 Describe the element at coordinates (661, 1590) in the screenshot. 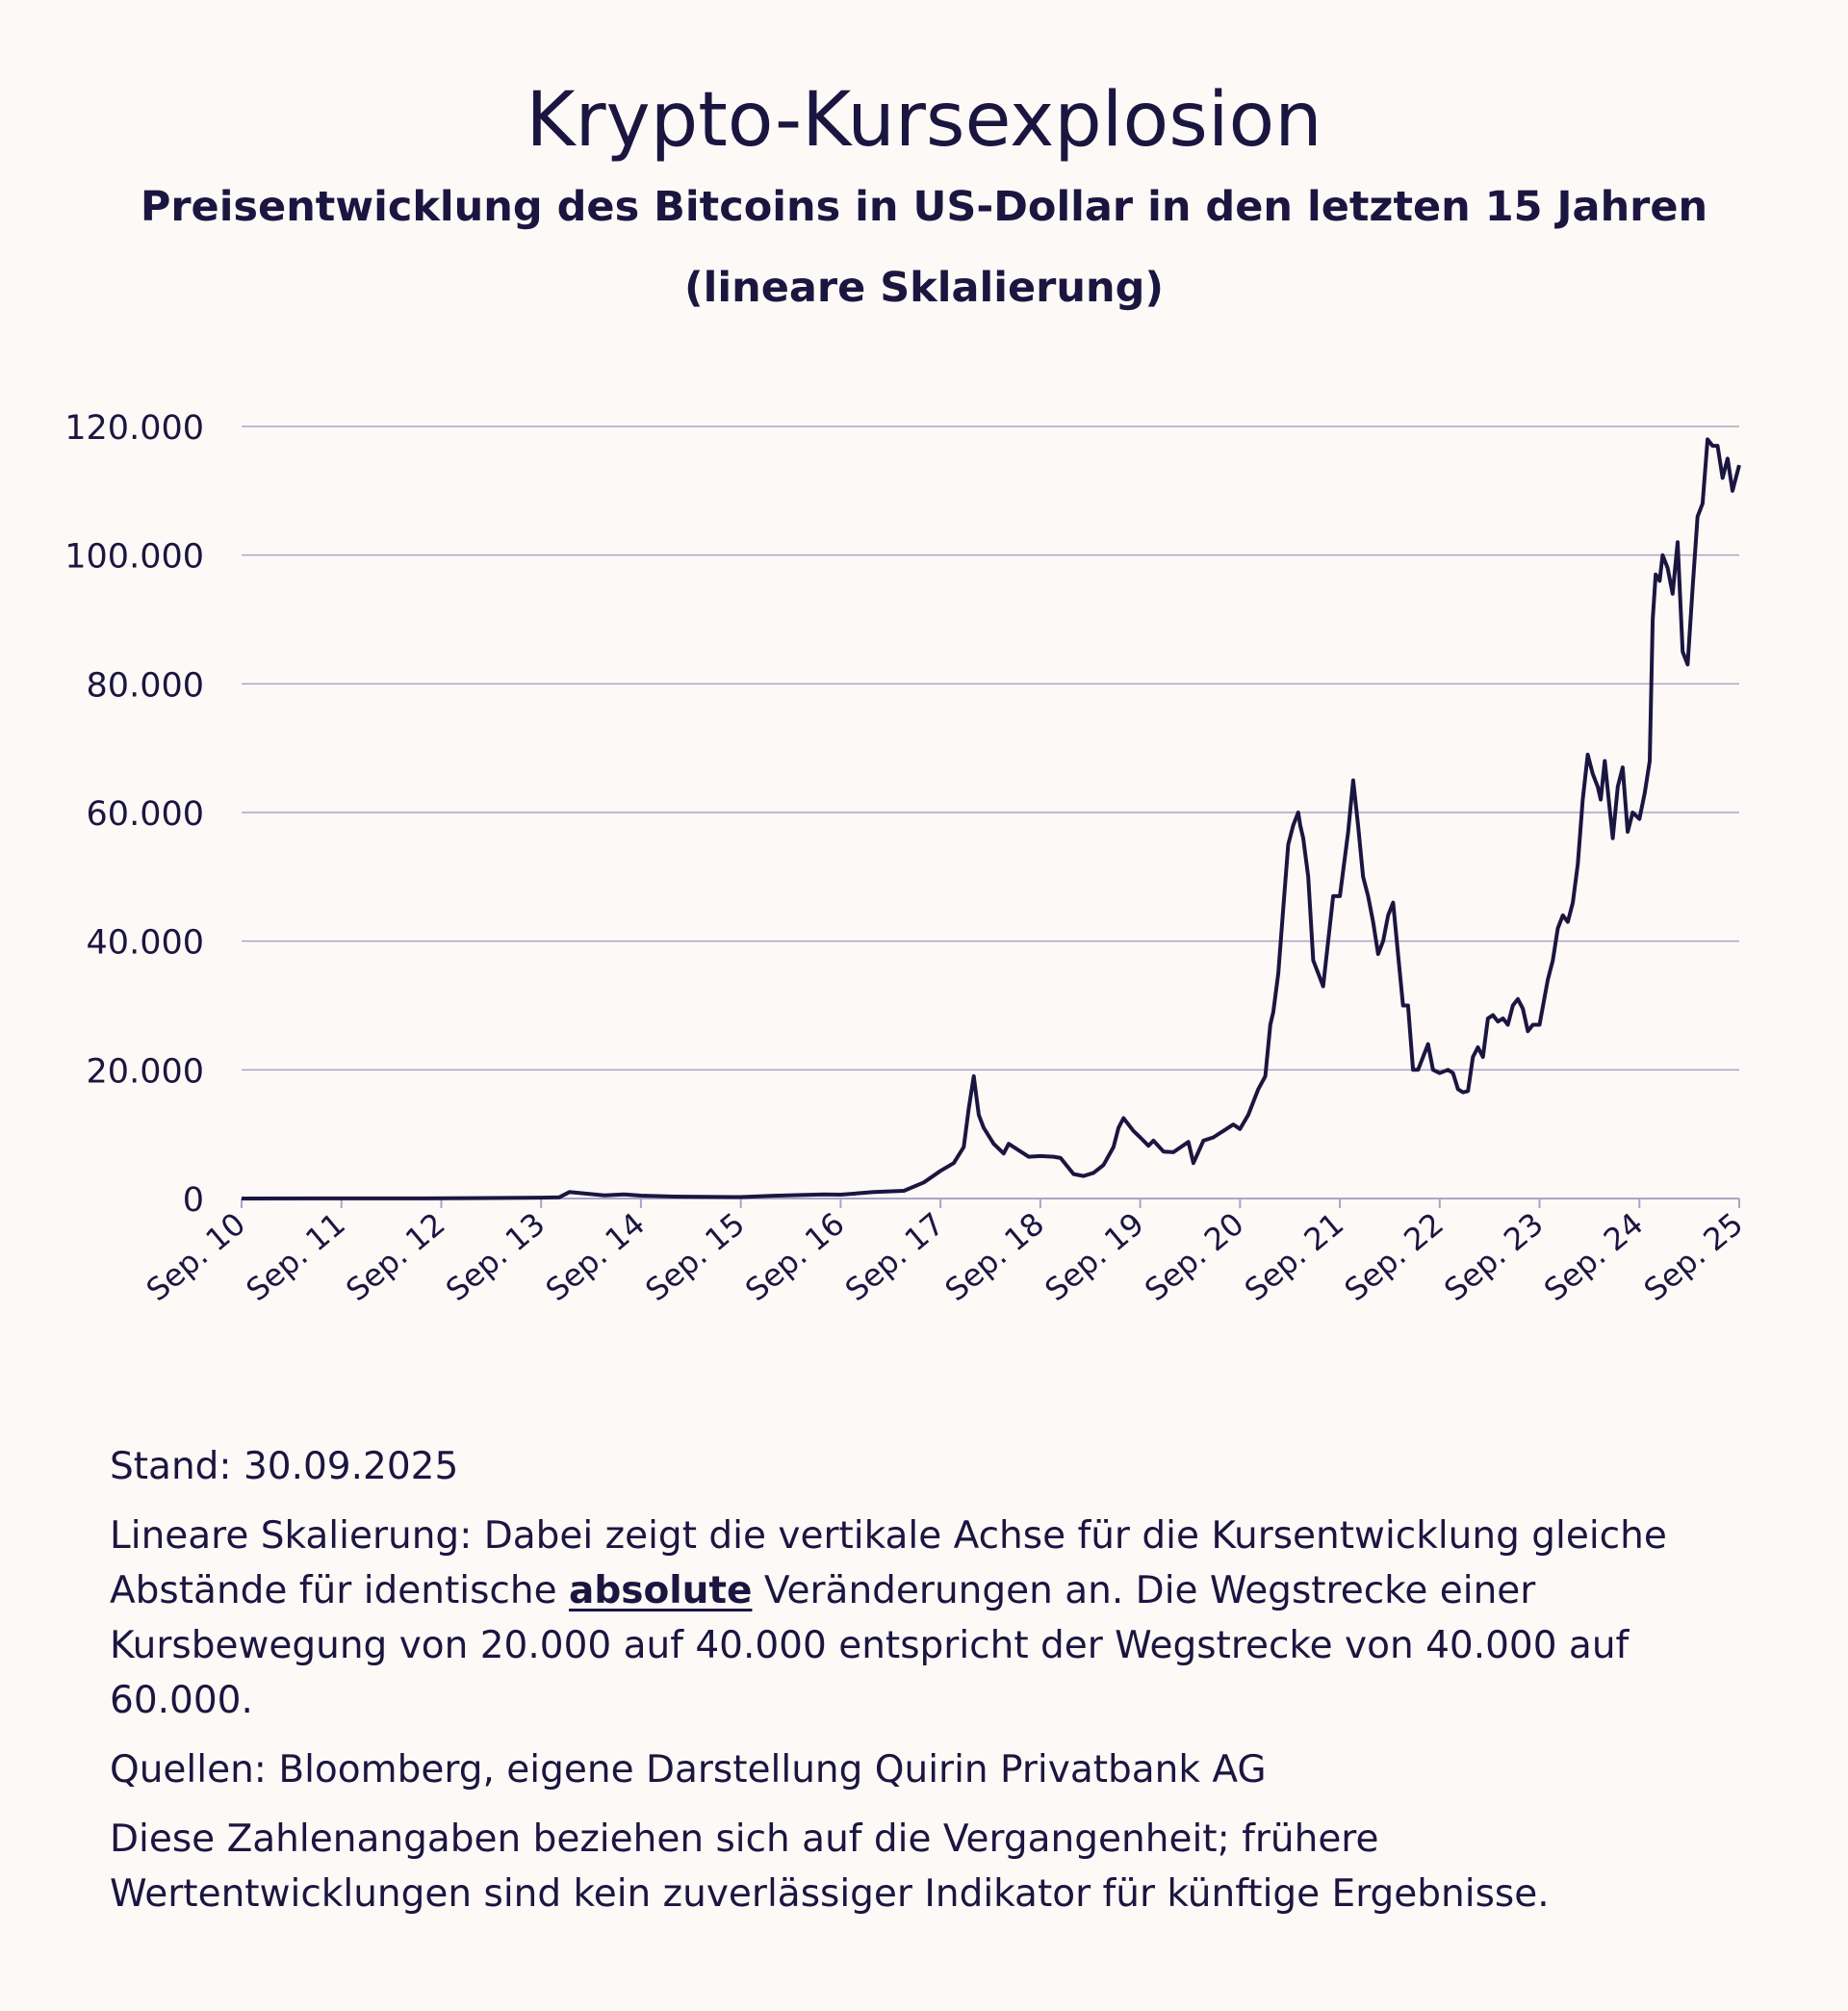

I see `scale-description-emphasis: absolute` at that location.